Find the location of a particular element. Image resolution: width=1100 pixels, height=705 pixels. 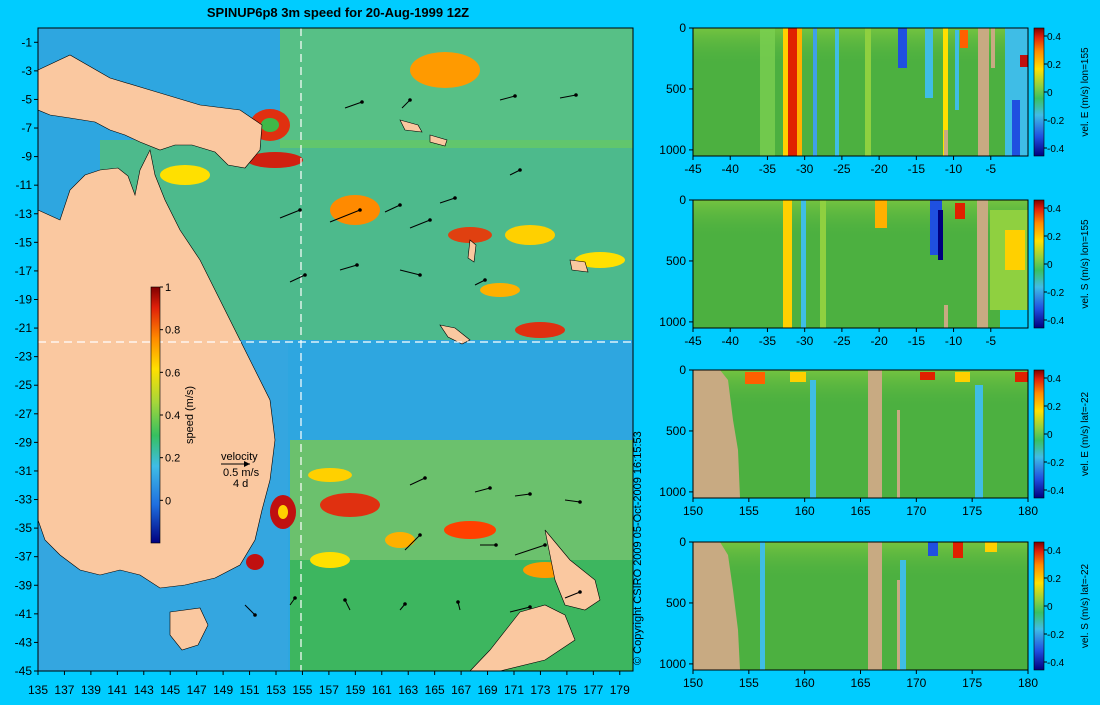

panel-2-ylabel: vel. S (m/s) lon=155 is located at coordinates (1085, 264).